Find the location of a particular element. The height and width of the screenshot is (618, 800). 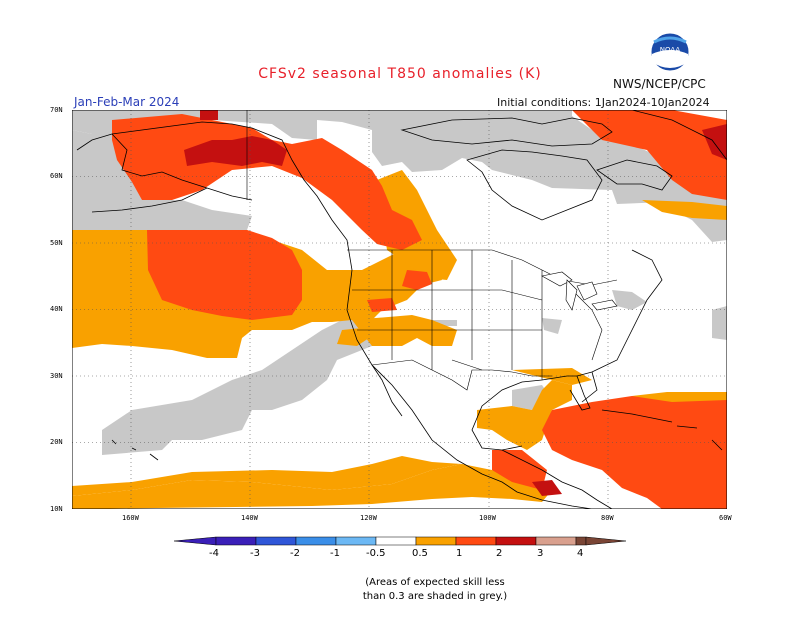

lat-label-70n: 70N is located at coordinates (56, 110).